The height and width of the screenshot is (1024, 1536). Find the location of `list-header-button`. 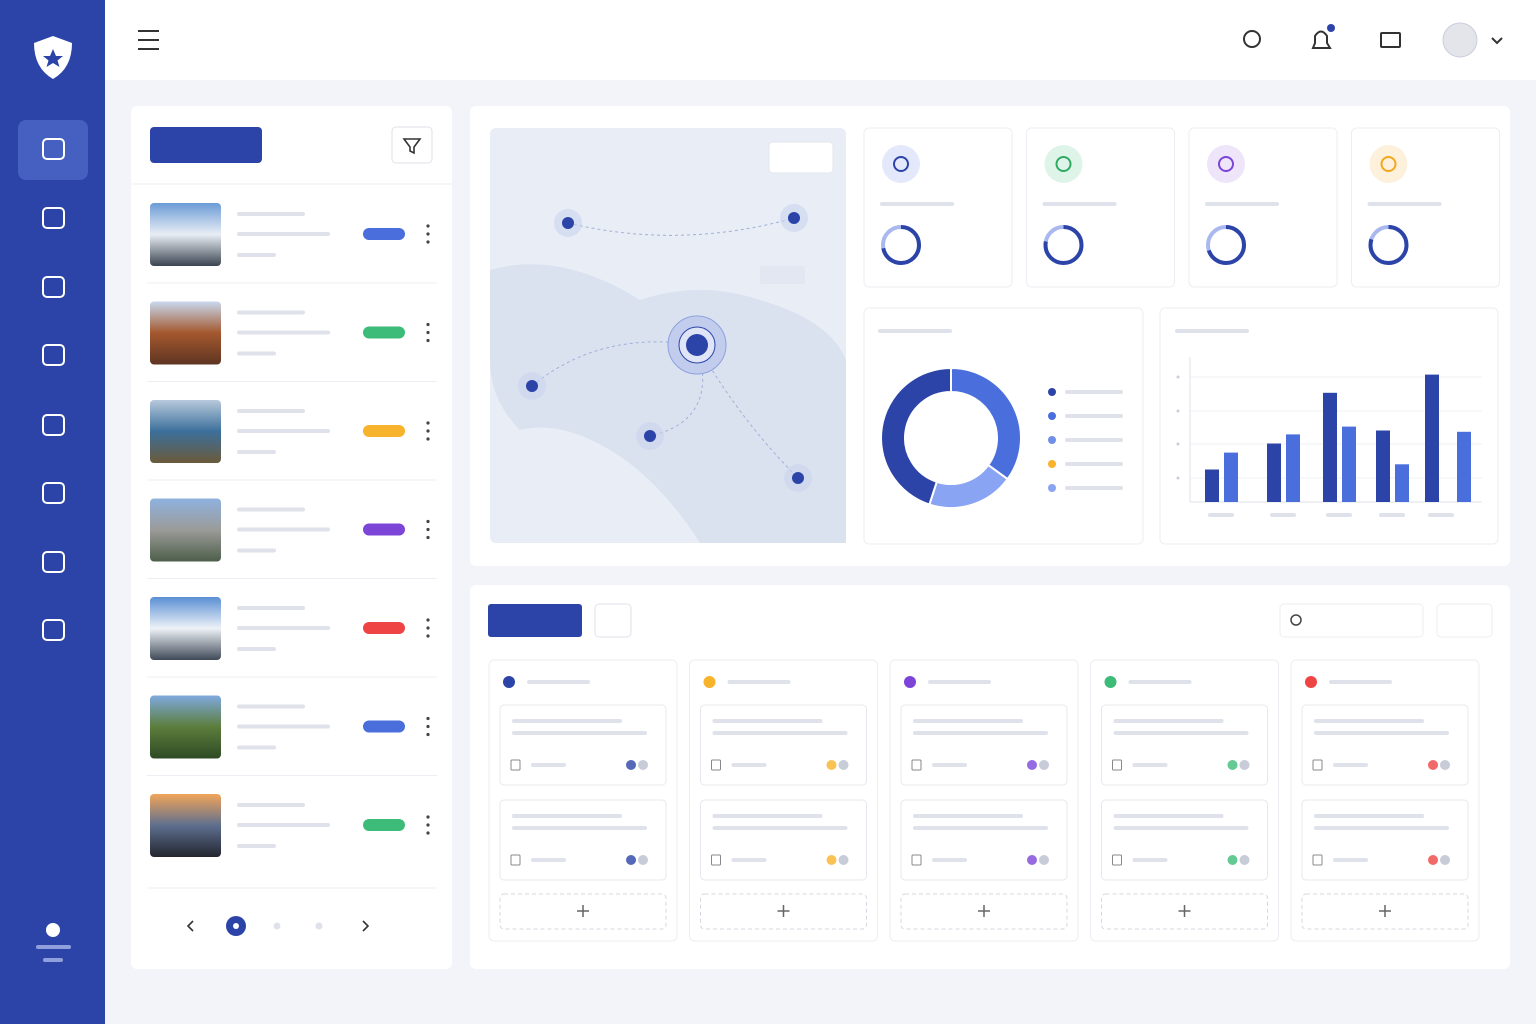

list-header-button is located at coordinates (206, 145).